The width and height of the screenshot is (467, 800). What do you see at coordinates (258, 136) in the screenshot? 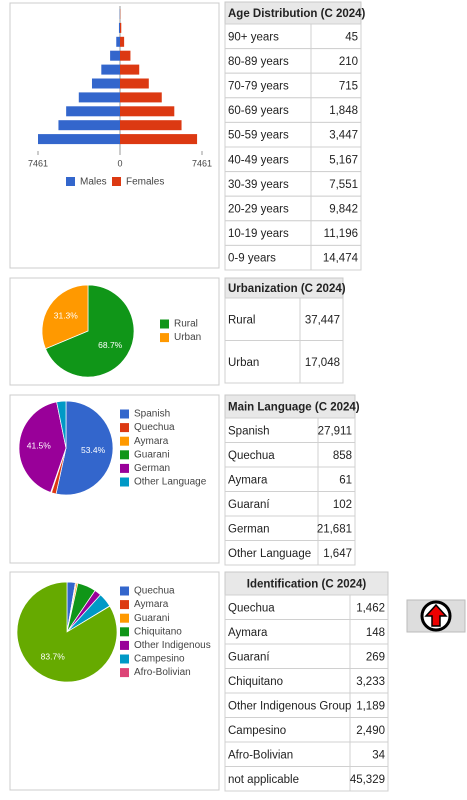
I see `row-label: 50-59 years` at bounding box center [258, 136].